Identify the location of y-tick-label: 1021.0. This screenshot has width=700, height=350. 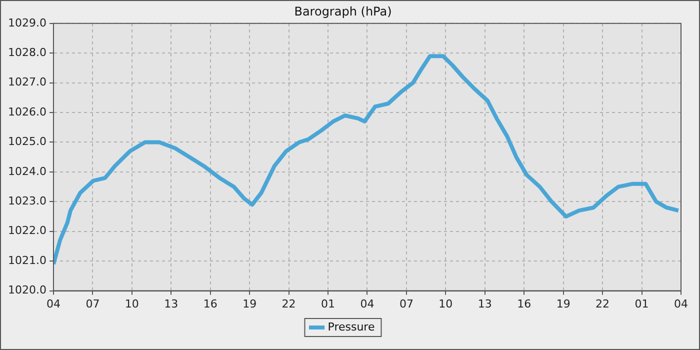
(27, 260).